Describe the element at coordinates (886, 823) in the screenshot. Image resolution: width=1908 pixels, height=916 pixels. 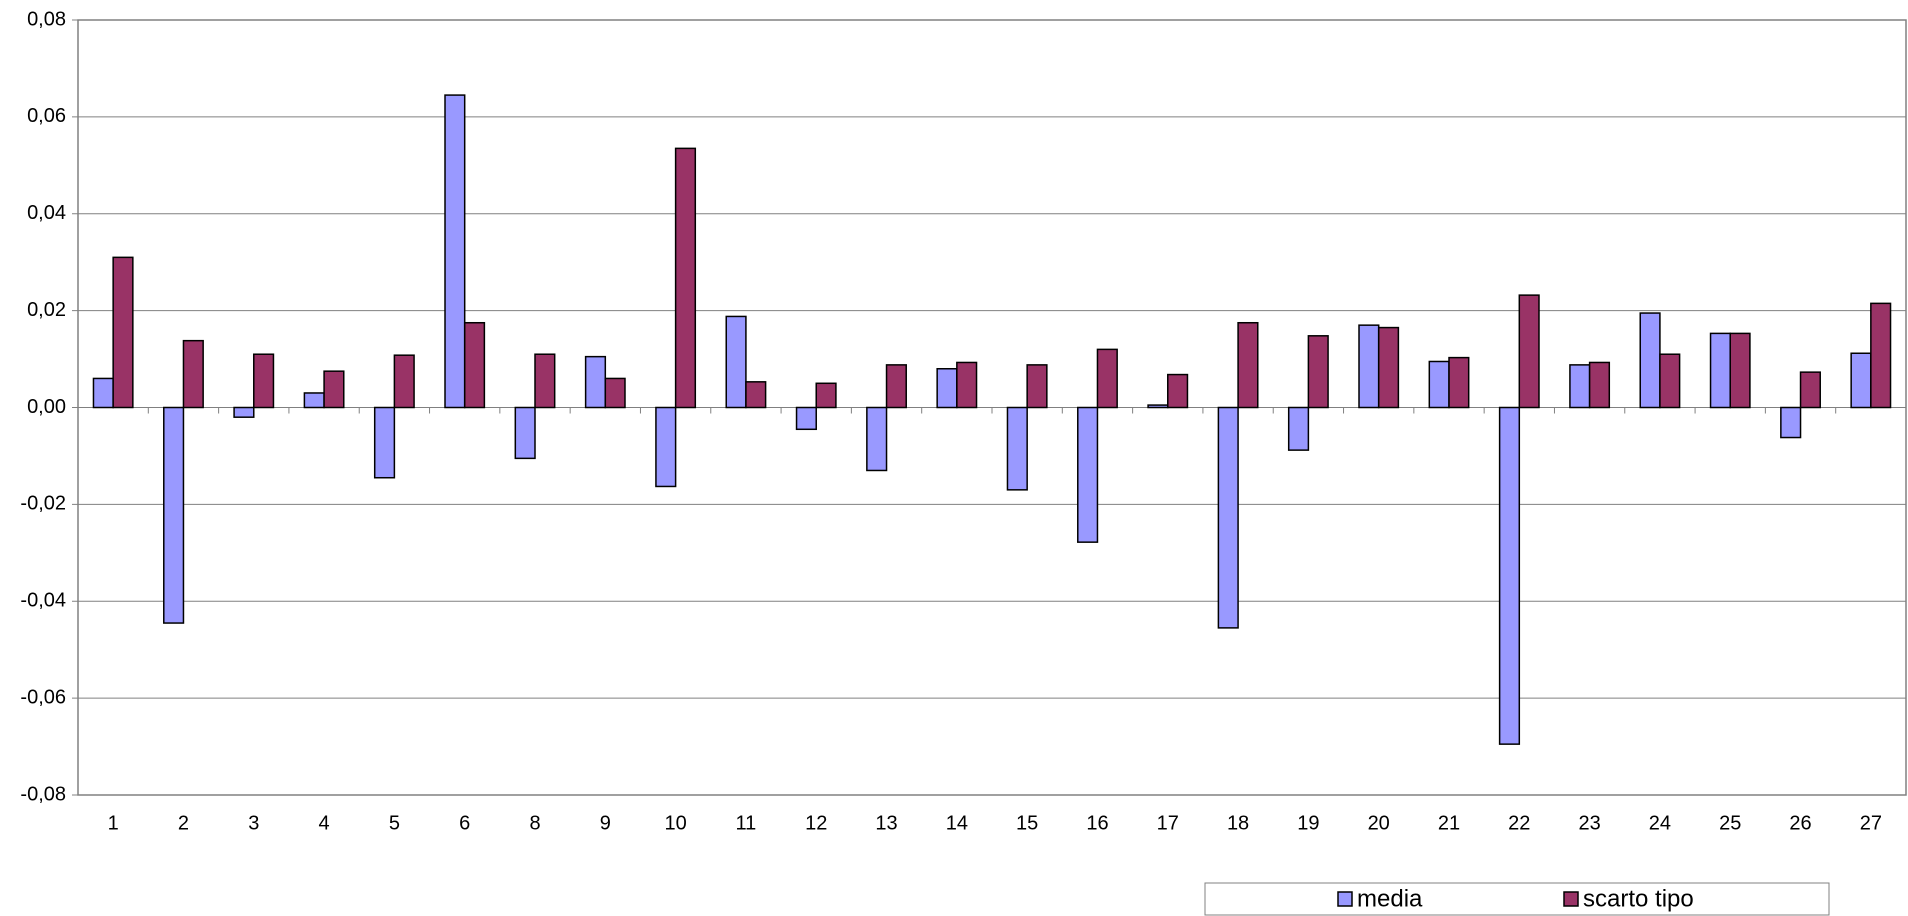
I see `x-tick-label: 13` at that location.